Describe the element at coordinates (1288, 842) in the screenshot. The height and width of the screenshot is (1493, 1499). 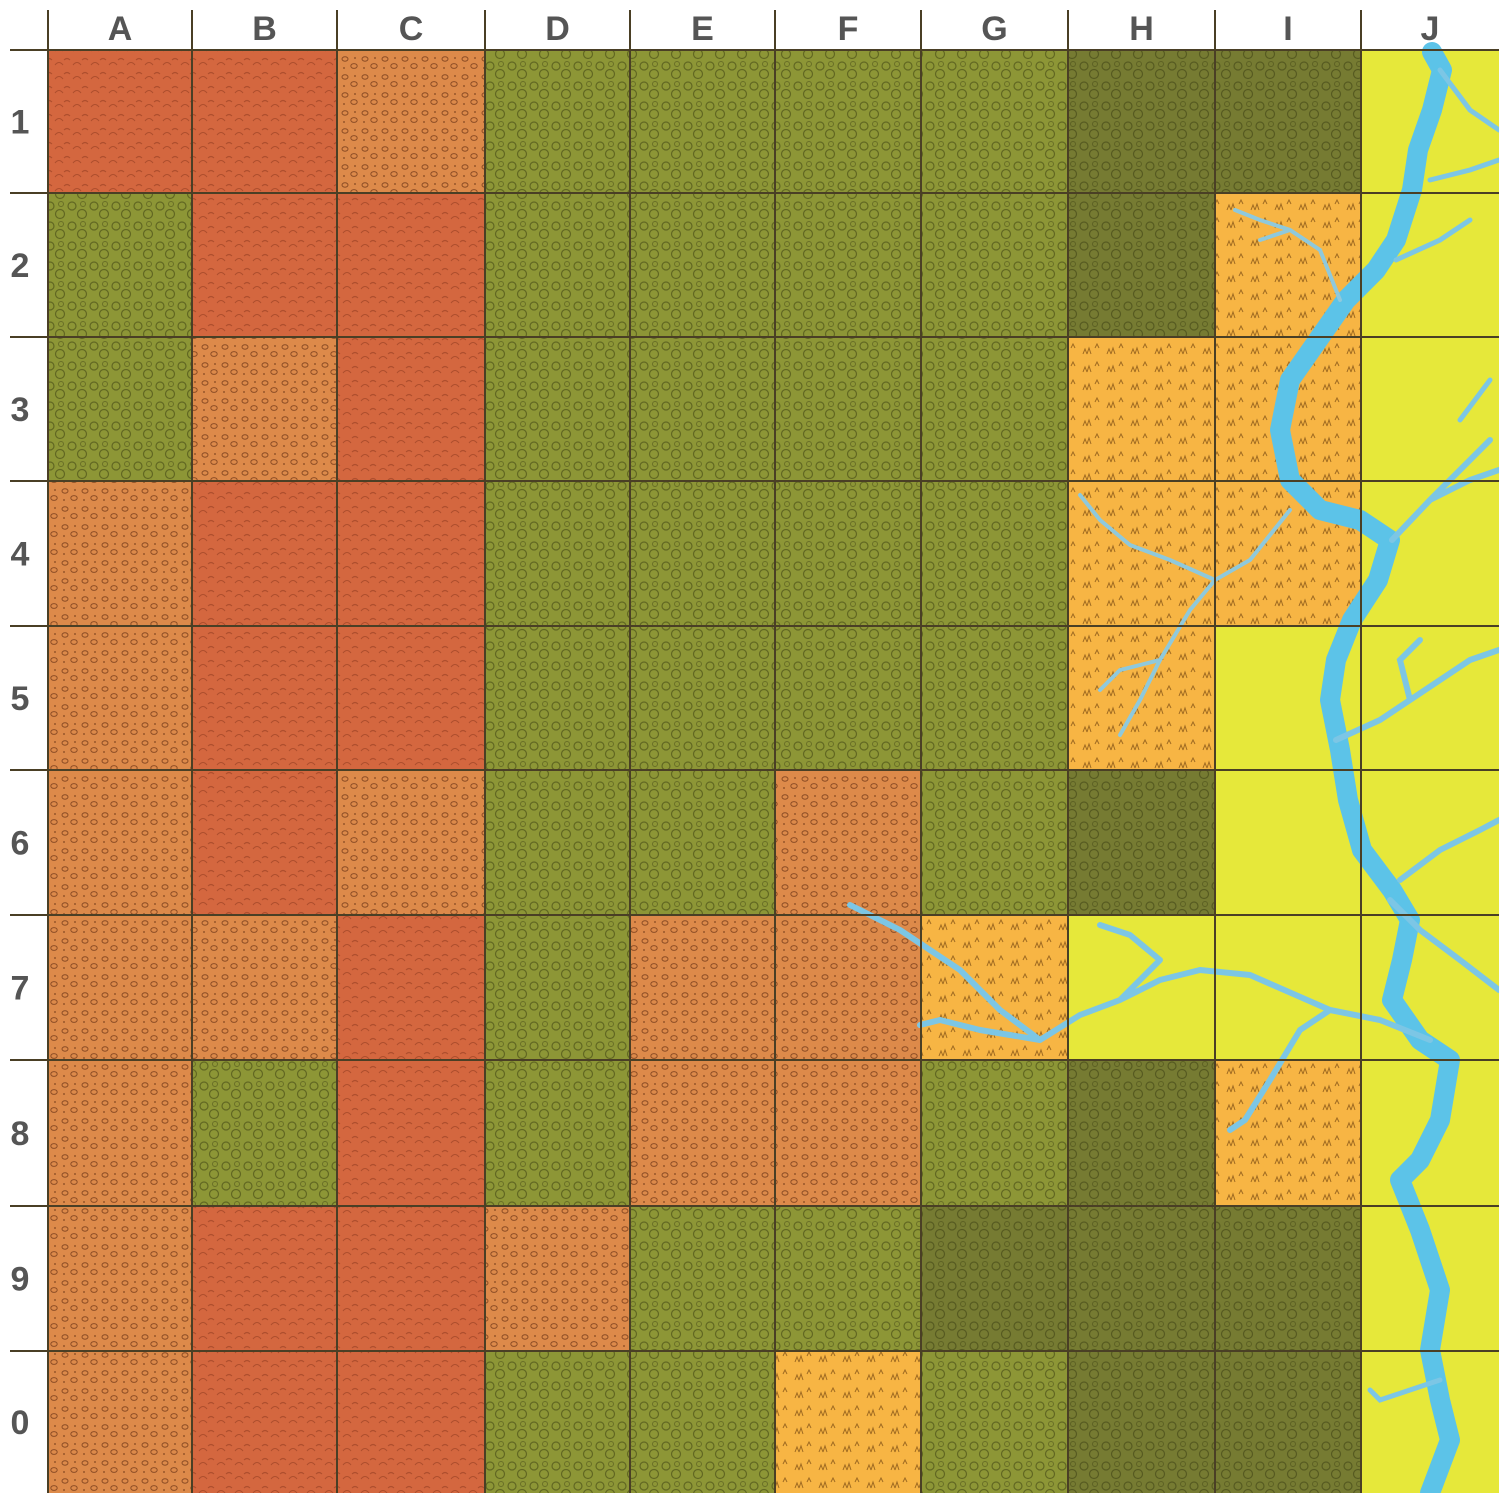
I see `cell-I6` at that location.